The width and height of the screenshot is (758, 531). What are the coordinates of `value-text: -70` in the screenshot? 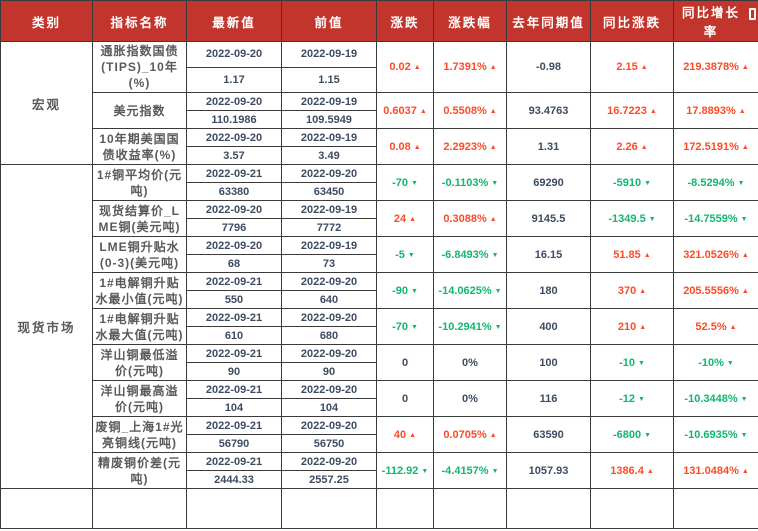 It's located at (400, 326).